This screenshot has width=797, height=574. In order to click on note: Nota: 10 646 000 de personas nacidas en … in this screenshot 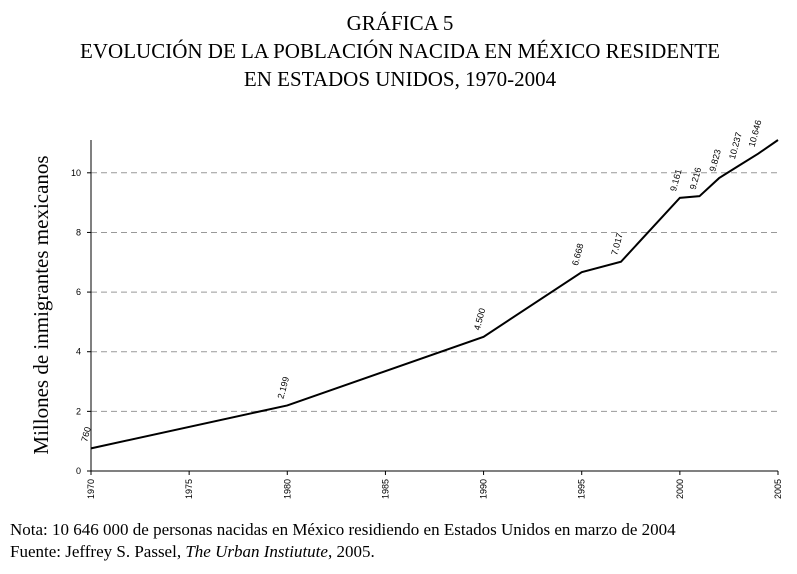, I will do `click(343, 529)`.